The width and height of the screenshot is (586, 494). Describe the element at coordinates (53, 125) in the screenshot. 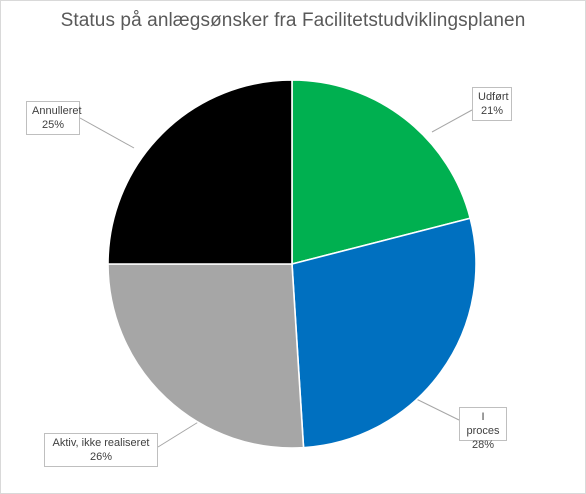

I see `data-label-value: 25%` at that location.